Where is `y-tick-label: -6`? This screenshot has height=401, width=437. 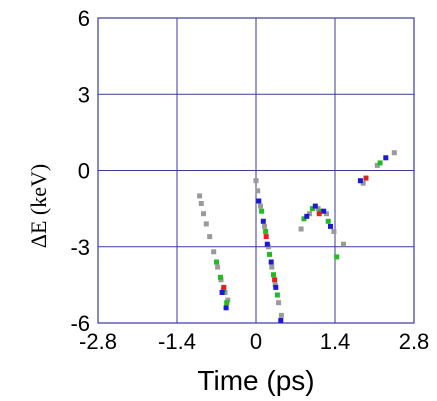 y-tick-label: -6 is located at coordinates (80, 323).